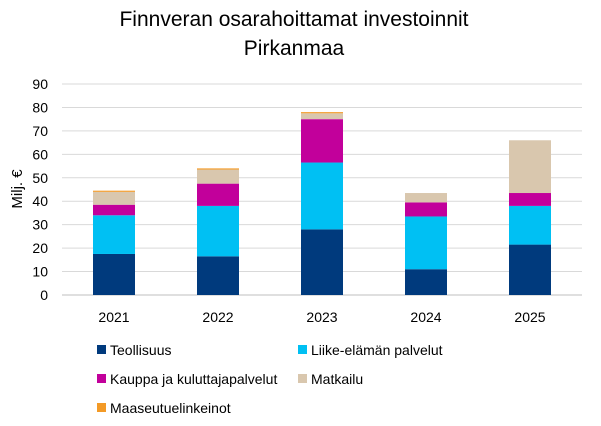 The height and width of the screenshot is (426, 601). I want to click on legend-label: Maaseutuelinkeinot, so click(170, 408).